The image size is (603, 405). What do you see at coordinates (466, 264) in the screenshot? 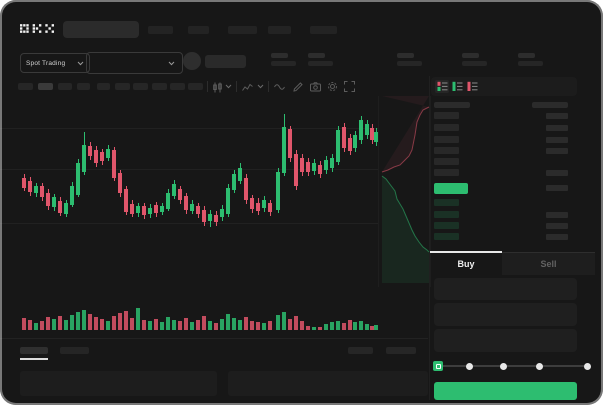
I see `tab-buy: Buy` at bounding box center [466, 264].